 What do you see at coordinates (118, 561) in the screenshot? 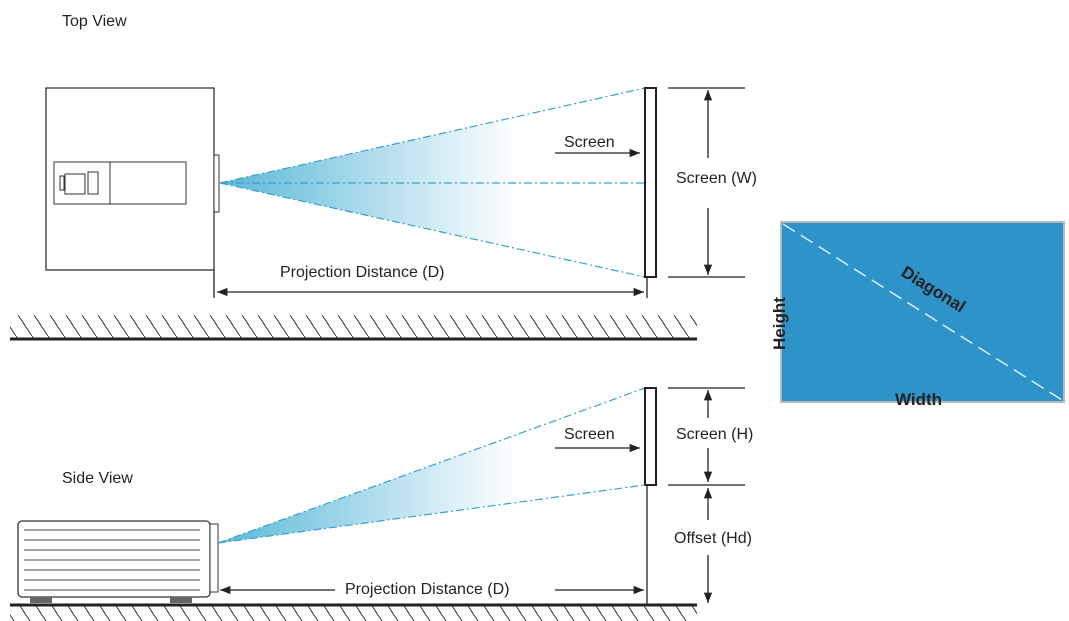
I see `projector-side` at bounding box center [118, 561].